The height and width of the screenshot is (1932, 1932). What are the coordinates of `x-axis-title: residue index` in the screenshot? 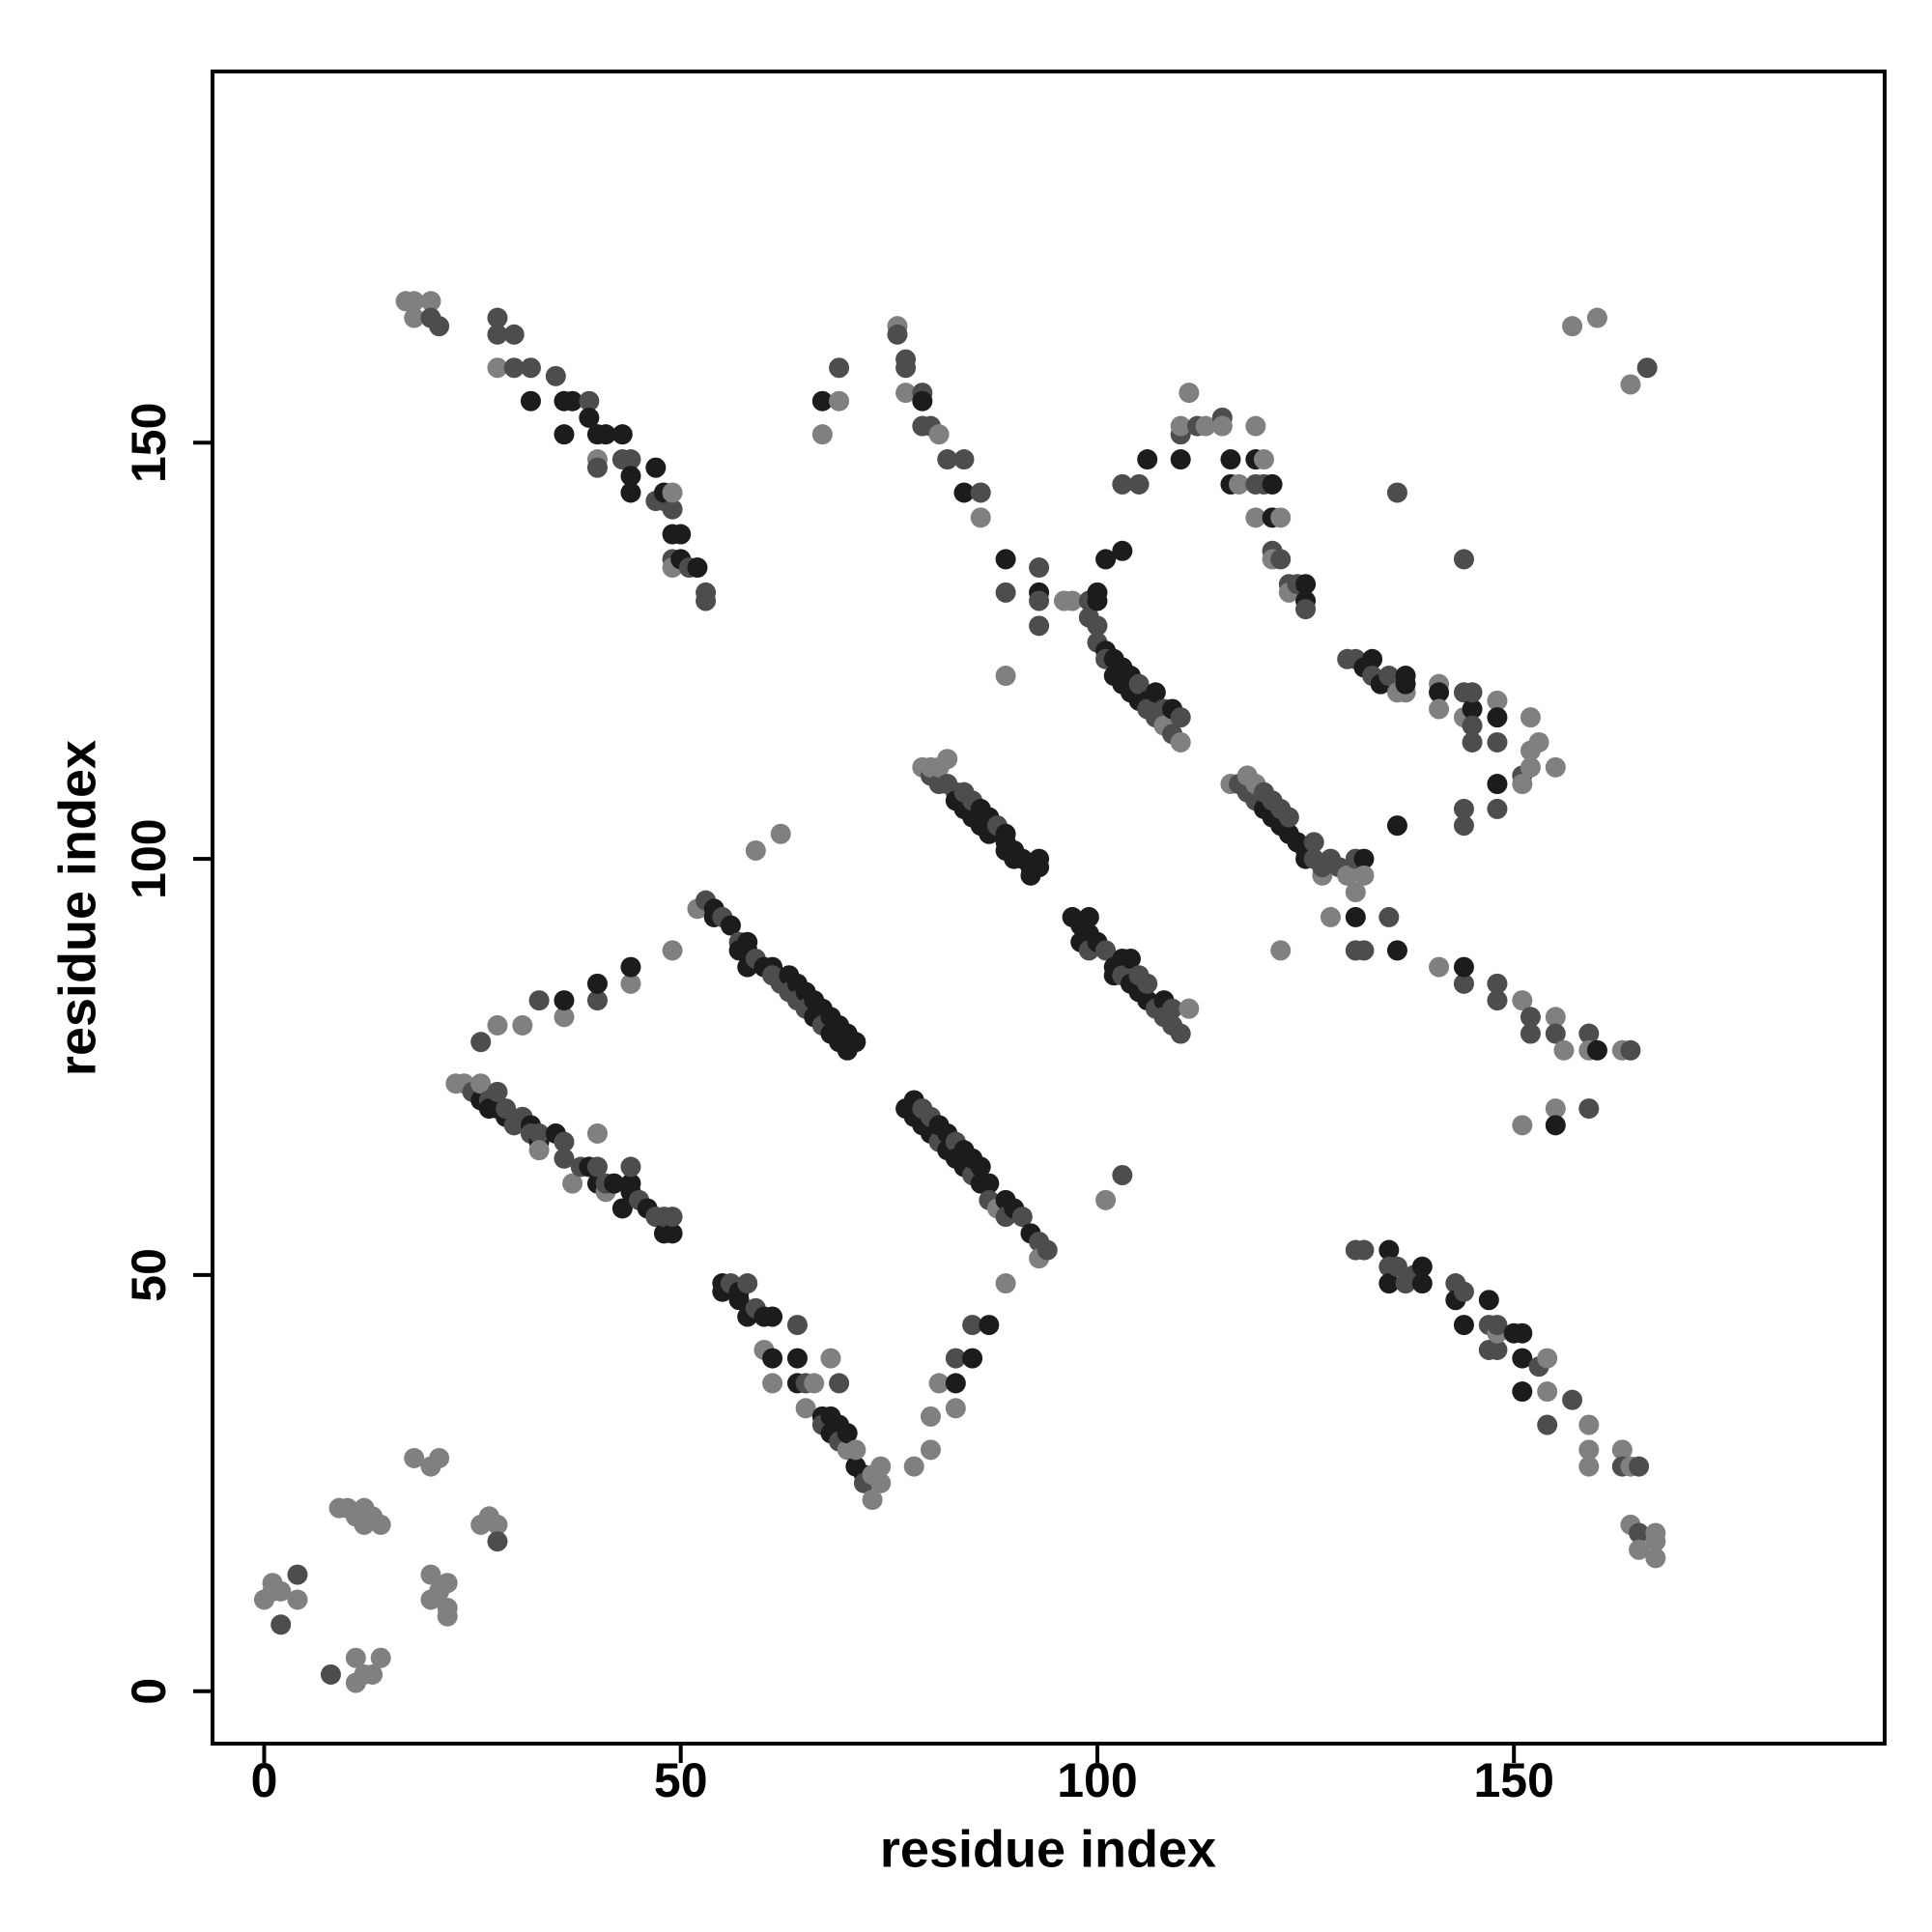 It's located at (1048, 1849).